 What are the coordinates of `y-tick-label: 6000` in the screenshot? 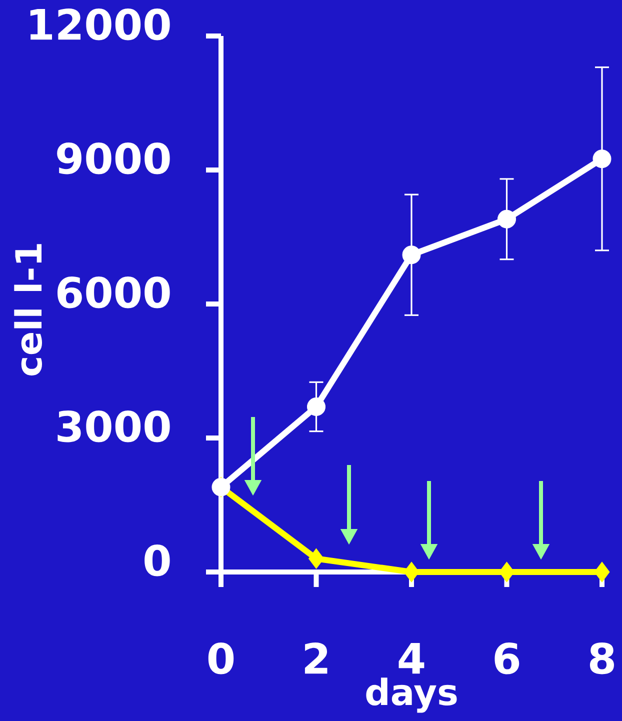 It's located at (114, 292).